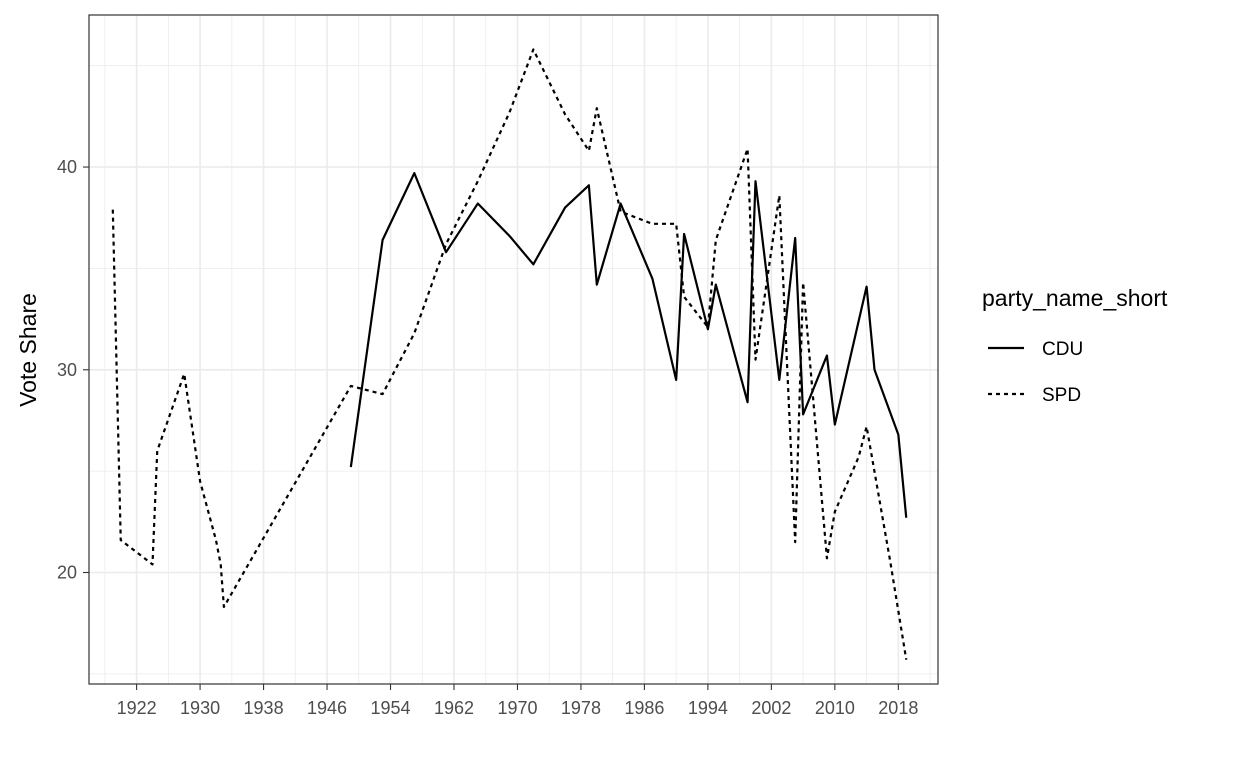 The width and height of the screenshot is (1248, 768). Describe the element at coordinates (67, 573) in the screenshot. I see `y-tick-label: 20` at that location.